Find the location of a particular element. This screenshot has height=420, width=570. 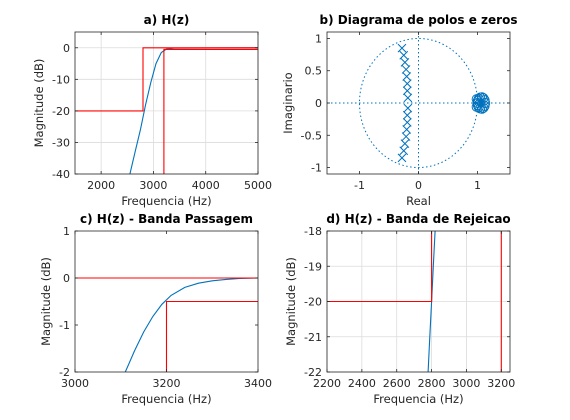

panel-a-axes-box is located at coordinates (166, 103).